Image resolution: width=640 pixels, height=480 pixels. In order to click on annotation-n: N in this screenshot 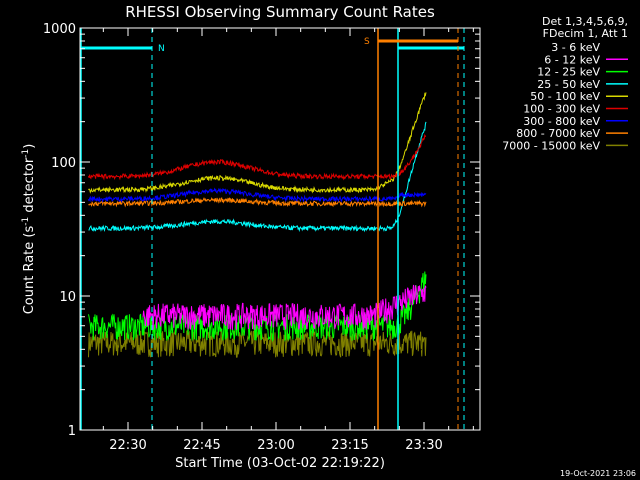, I will do `click(161, 49)`.